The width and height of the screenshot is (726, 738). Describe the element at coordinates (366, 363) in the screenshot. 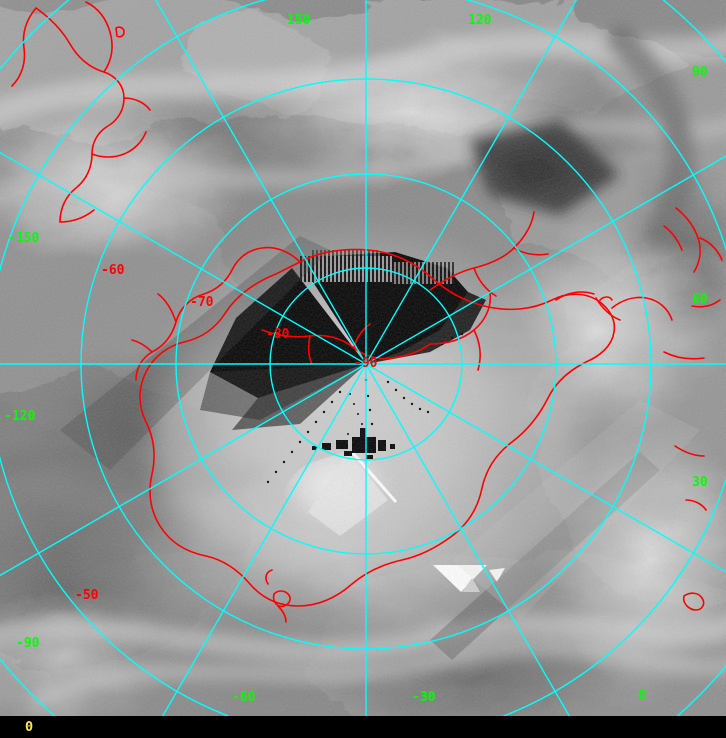

I see `lat-label-neg90: -90` at that location.